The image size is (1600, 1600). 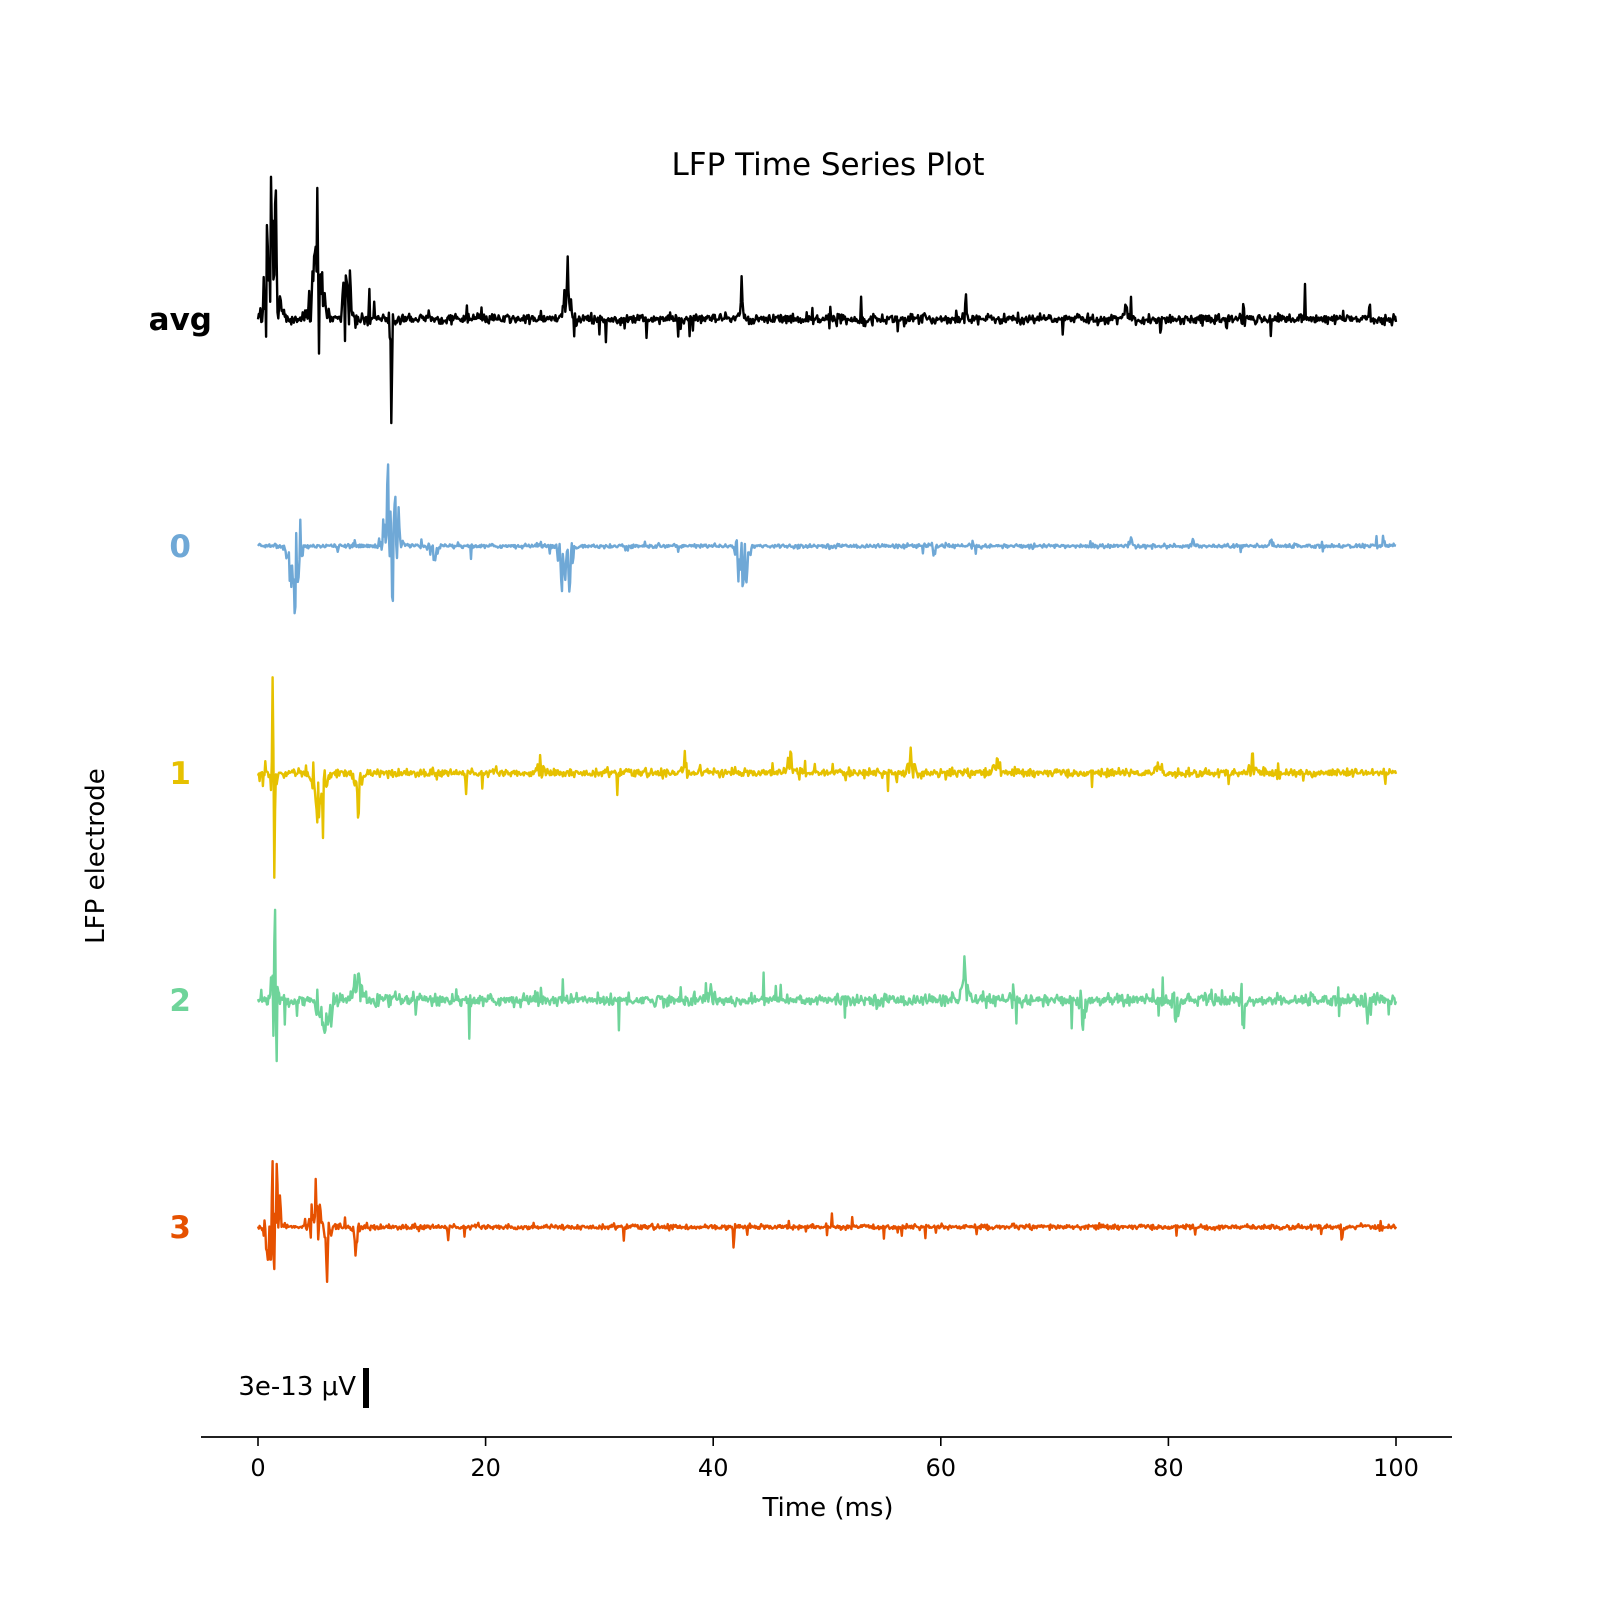 I want to click on channel-labels-group: avg 0 1 2 3, so click(x=180, y=774).